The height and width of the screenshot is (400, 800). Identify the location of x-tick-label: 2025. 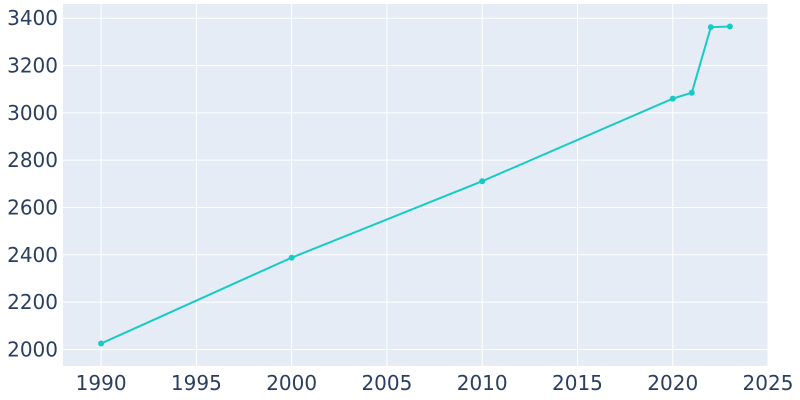
(768, 383).